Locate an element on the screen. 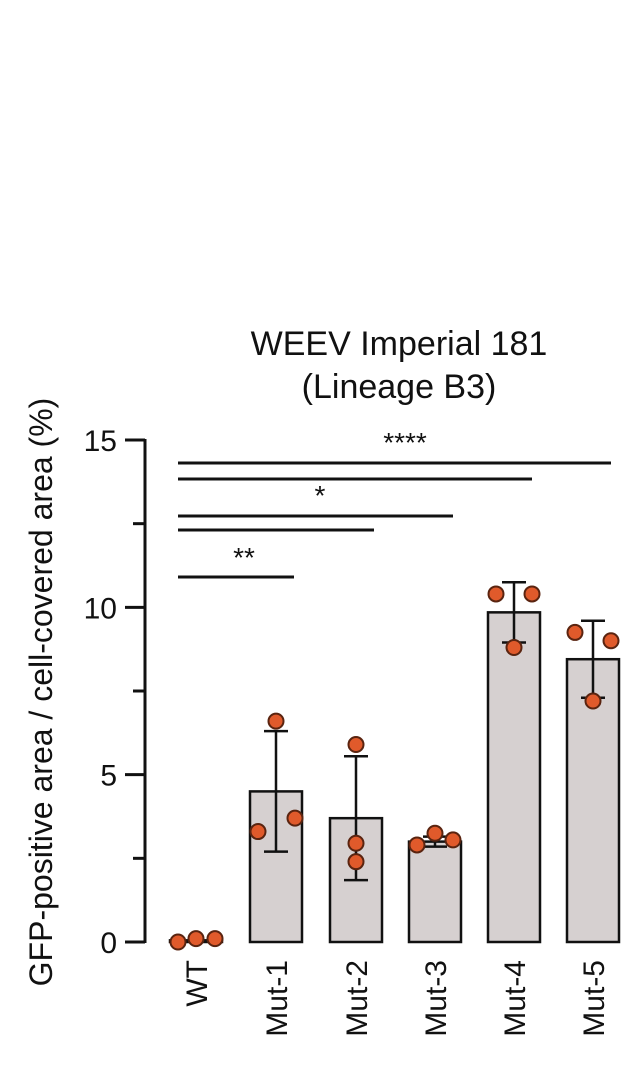 The image size is (643, 1085). x-tick-label: Mut-5 is located at coordinates (594, 998).